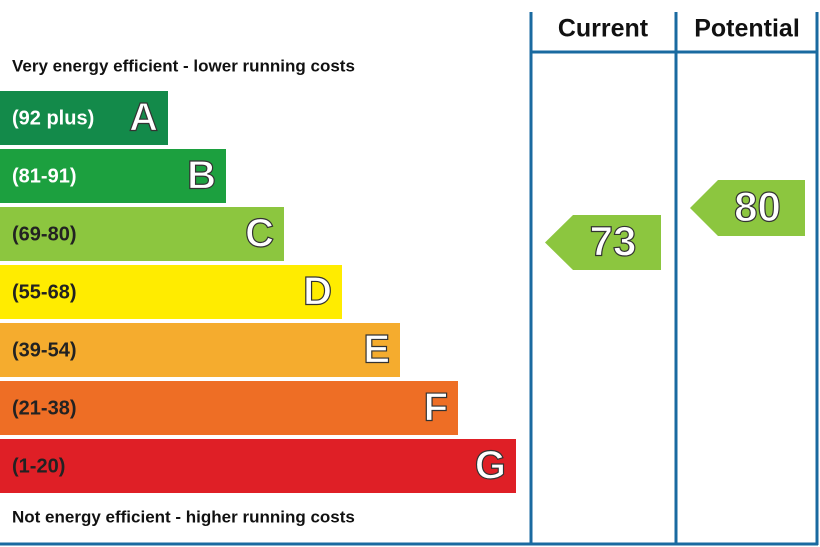 The height and width of the screenshot is (547, 820). Describe the element at coordinates (143, 118) in the screenshot. I see `band-letter: A` at that location.